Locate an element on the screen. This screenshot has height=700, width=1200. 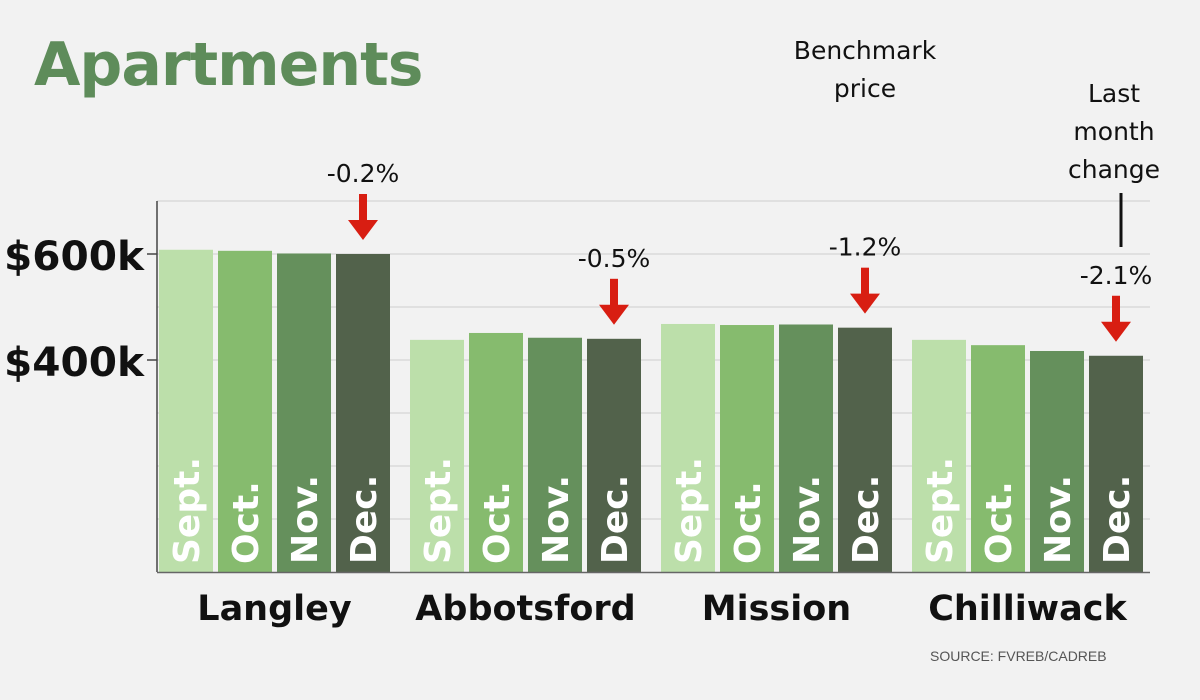
change-label: -0.5% is located at coordinates (614, 258).